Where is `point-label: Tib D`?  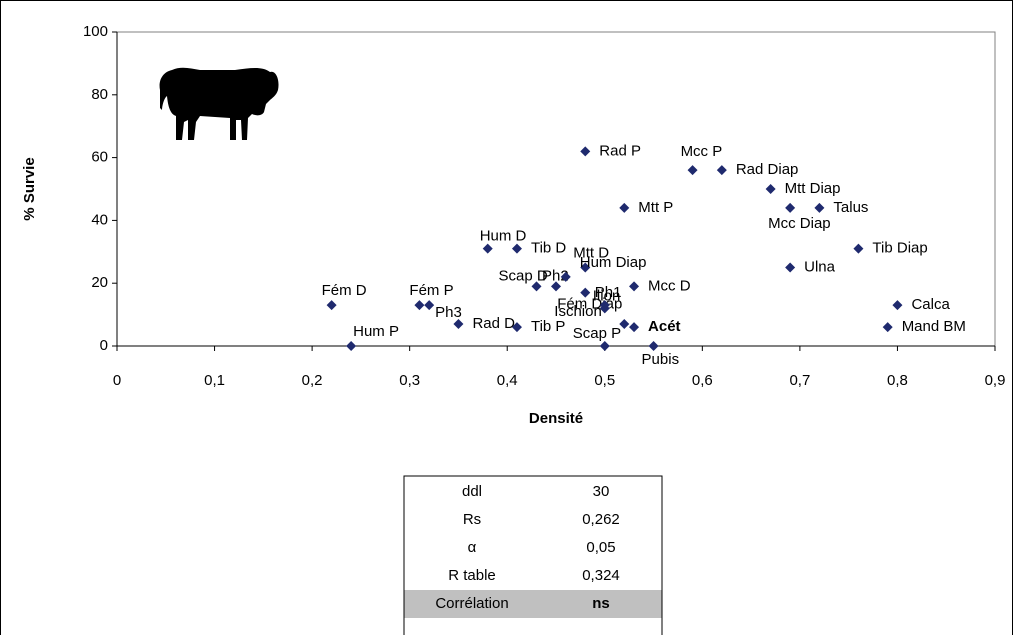
point-label: Tib D is located at coordinates (548, 248).